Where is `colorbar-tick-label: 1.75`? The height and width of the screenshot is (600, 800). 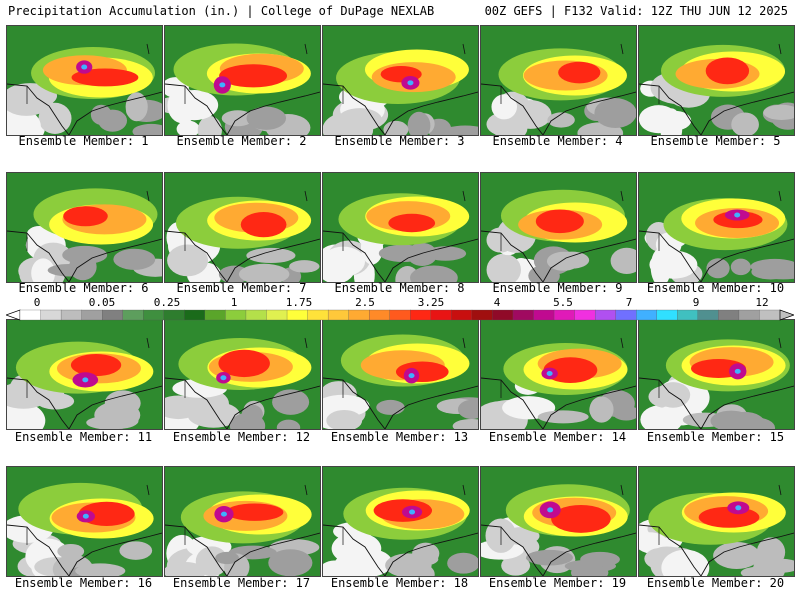
colorbar-tick-label: 1.75 is located at coordinates (299, 302).